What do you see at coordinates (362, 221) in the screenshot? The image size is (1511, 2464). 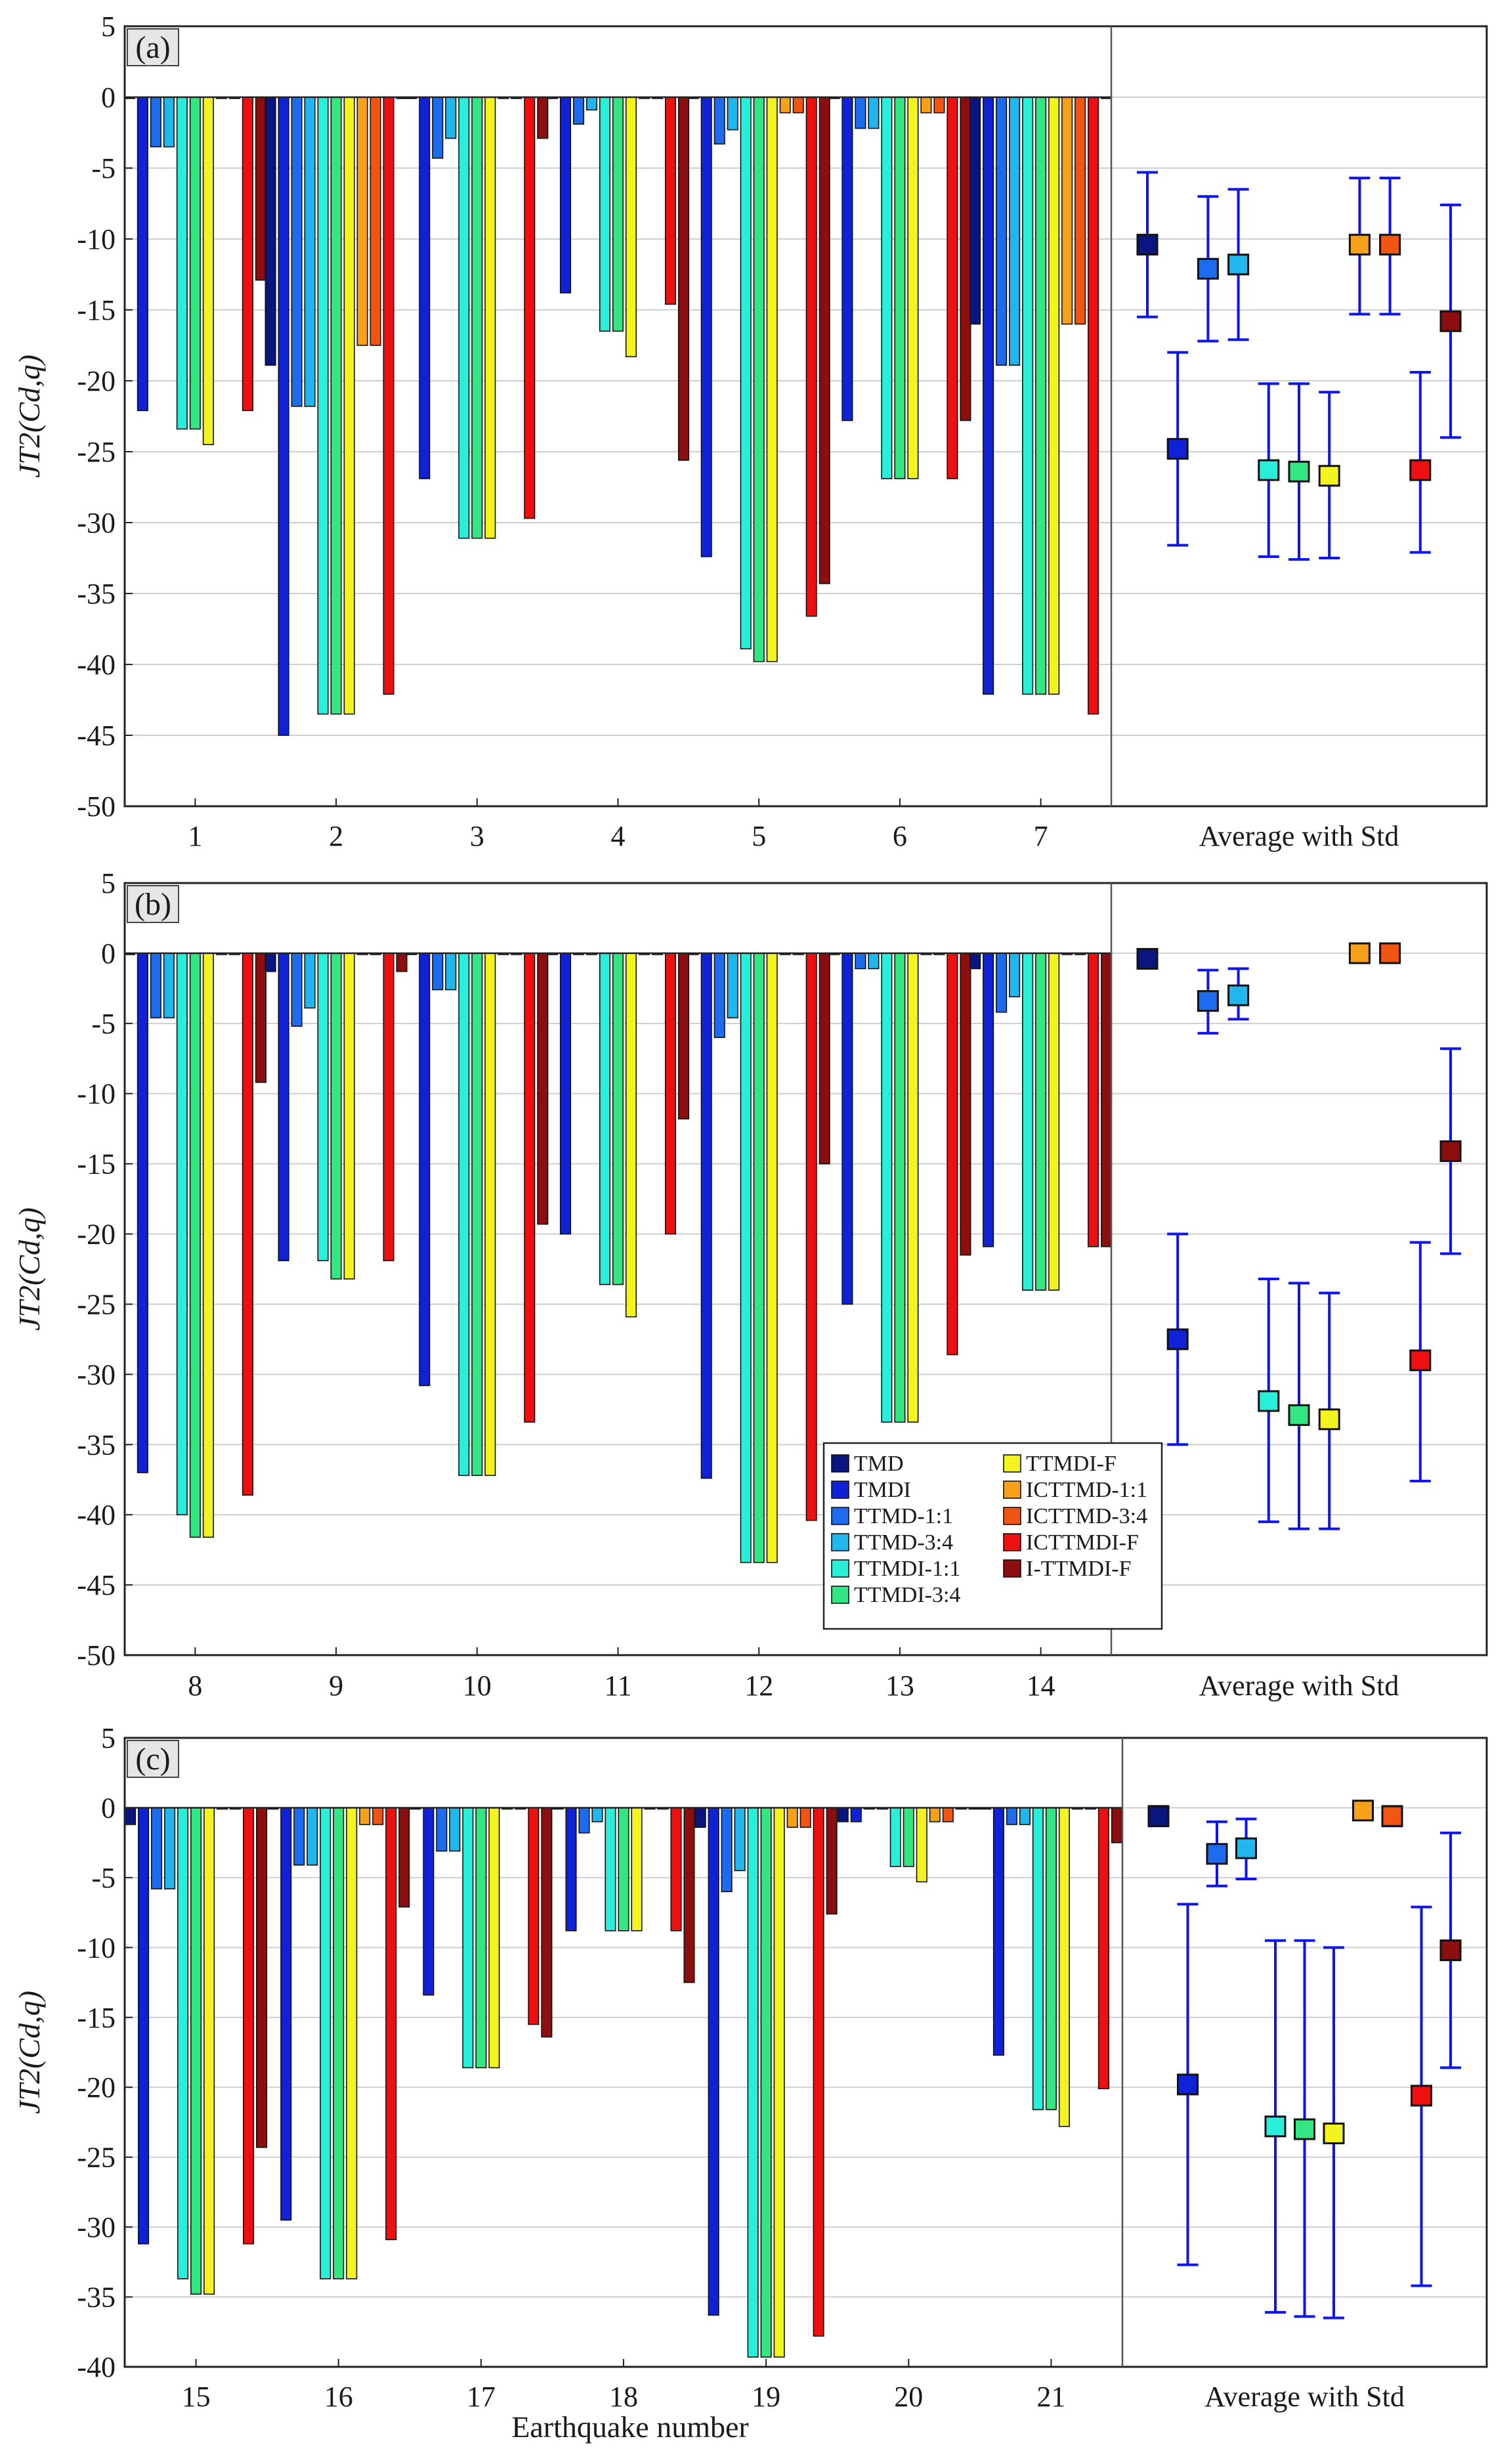 I see `bar-icttmd-1-1-eq2` at bounding box center [362, 221].